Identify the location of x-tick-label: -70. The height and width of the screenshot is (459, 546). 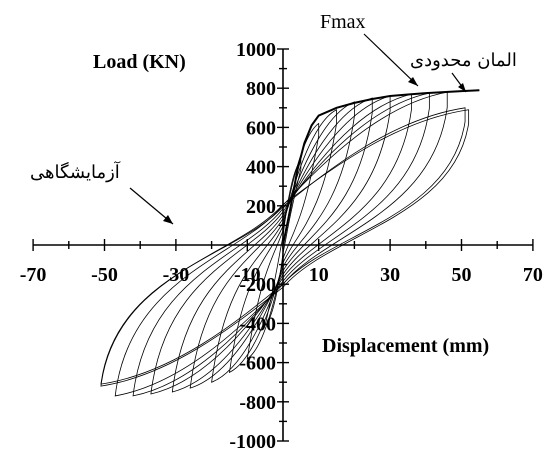
(33, 275).